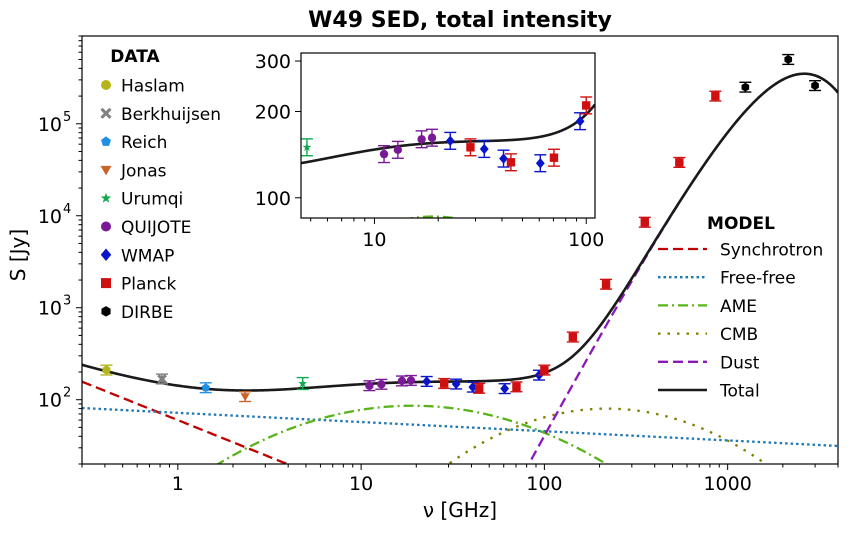 The width and height of the screenshot is (853, 535). What do you see at coordinates (586, 240) in the screenshot?
I see `inset-x-tick-label-100: 100` at bounding box center [586, 240].